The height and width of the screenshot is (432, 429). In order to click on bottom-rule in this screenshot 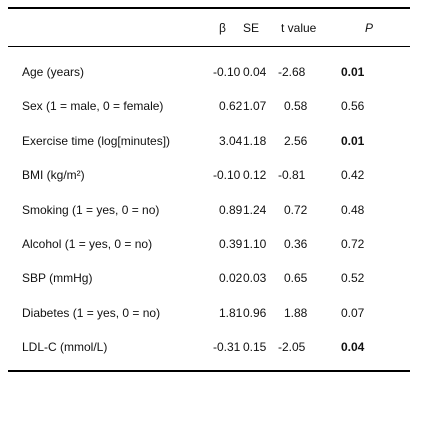, I will do `click(209, 371)`.